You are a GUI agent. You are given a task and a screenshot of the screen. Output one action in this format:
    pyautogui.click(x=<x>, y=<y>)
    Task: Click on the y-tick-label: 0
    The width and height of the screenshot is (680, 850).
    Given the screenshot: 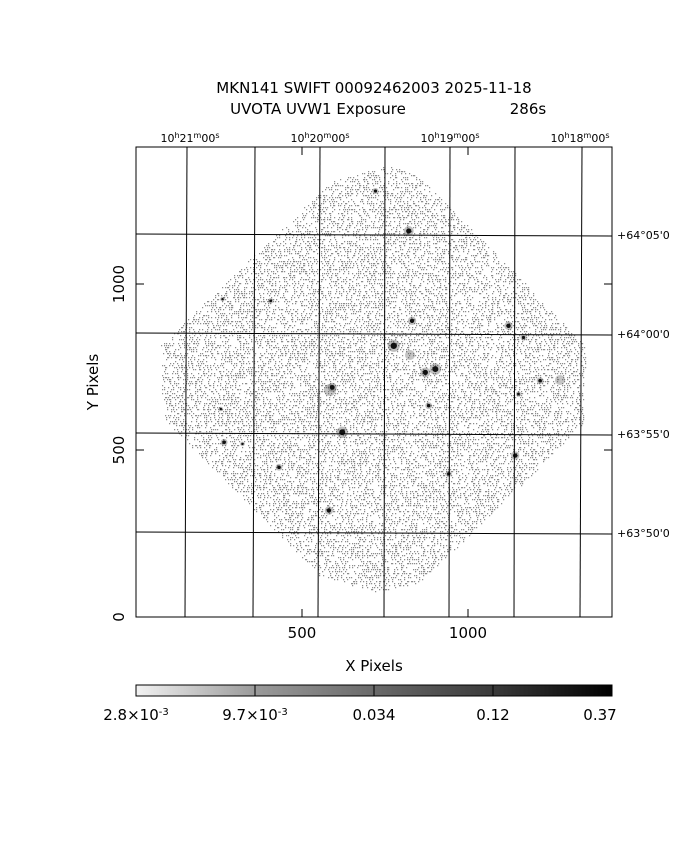 What is the action you would take?
    pyautogui.click(x=119, y=617)
    